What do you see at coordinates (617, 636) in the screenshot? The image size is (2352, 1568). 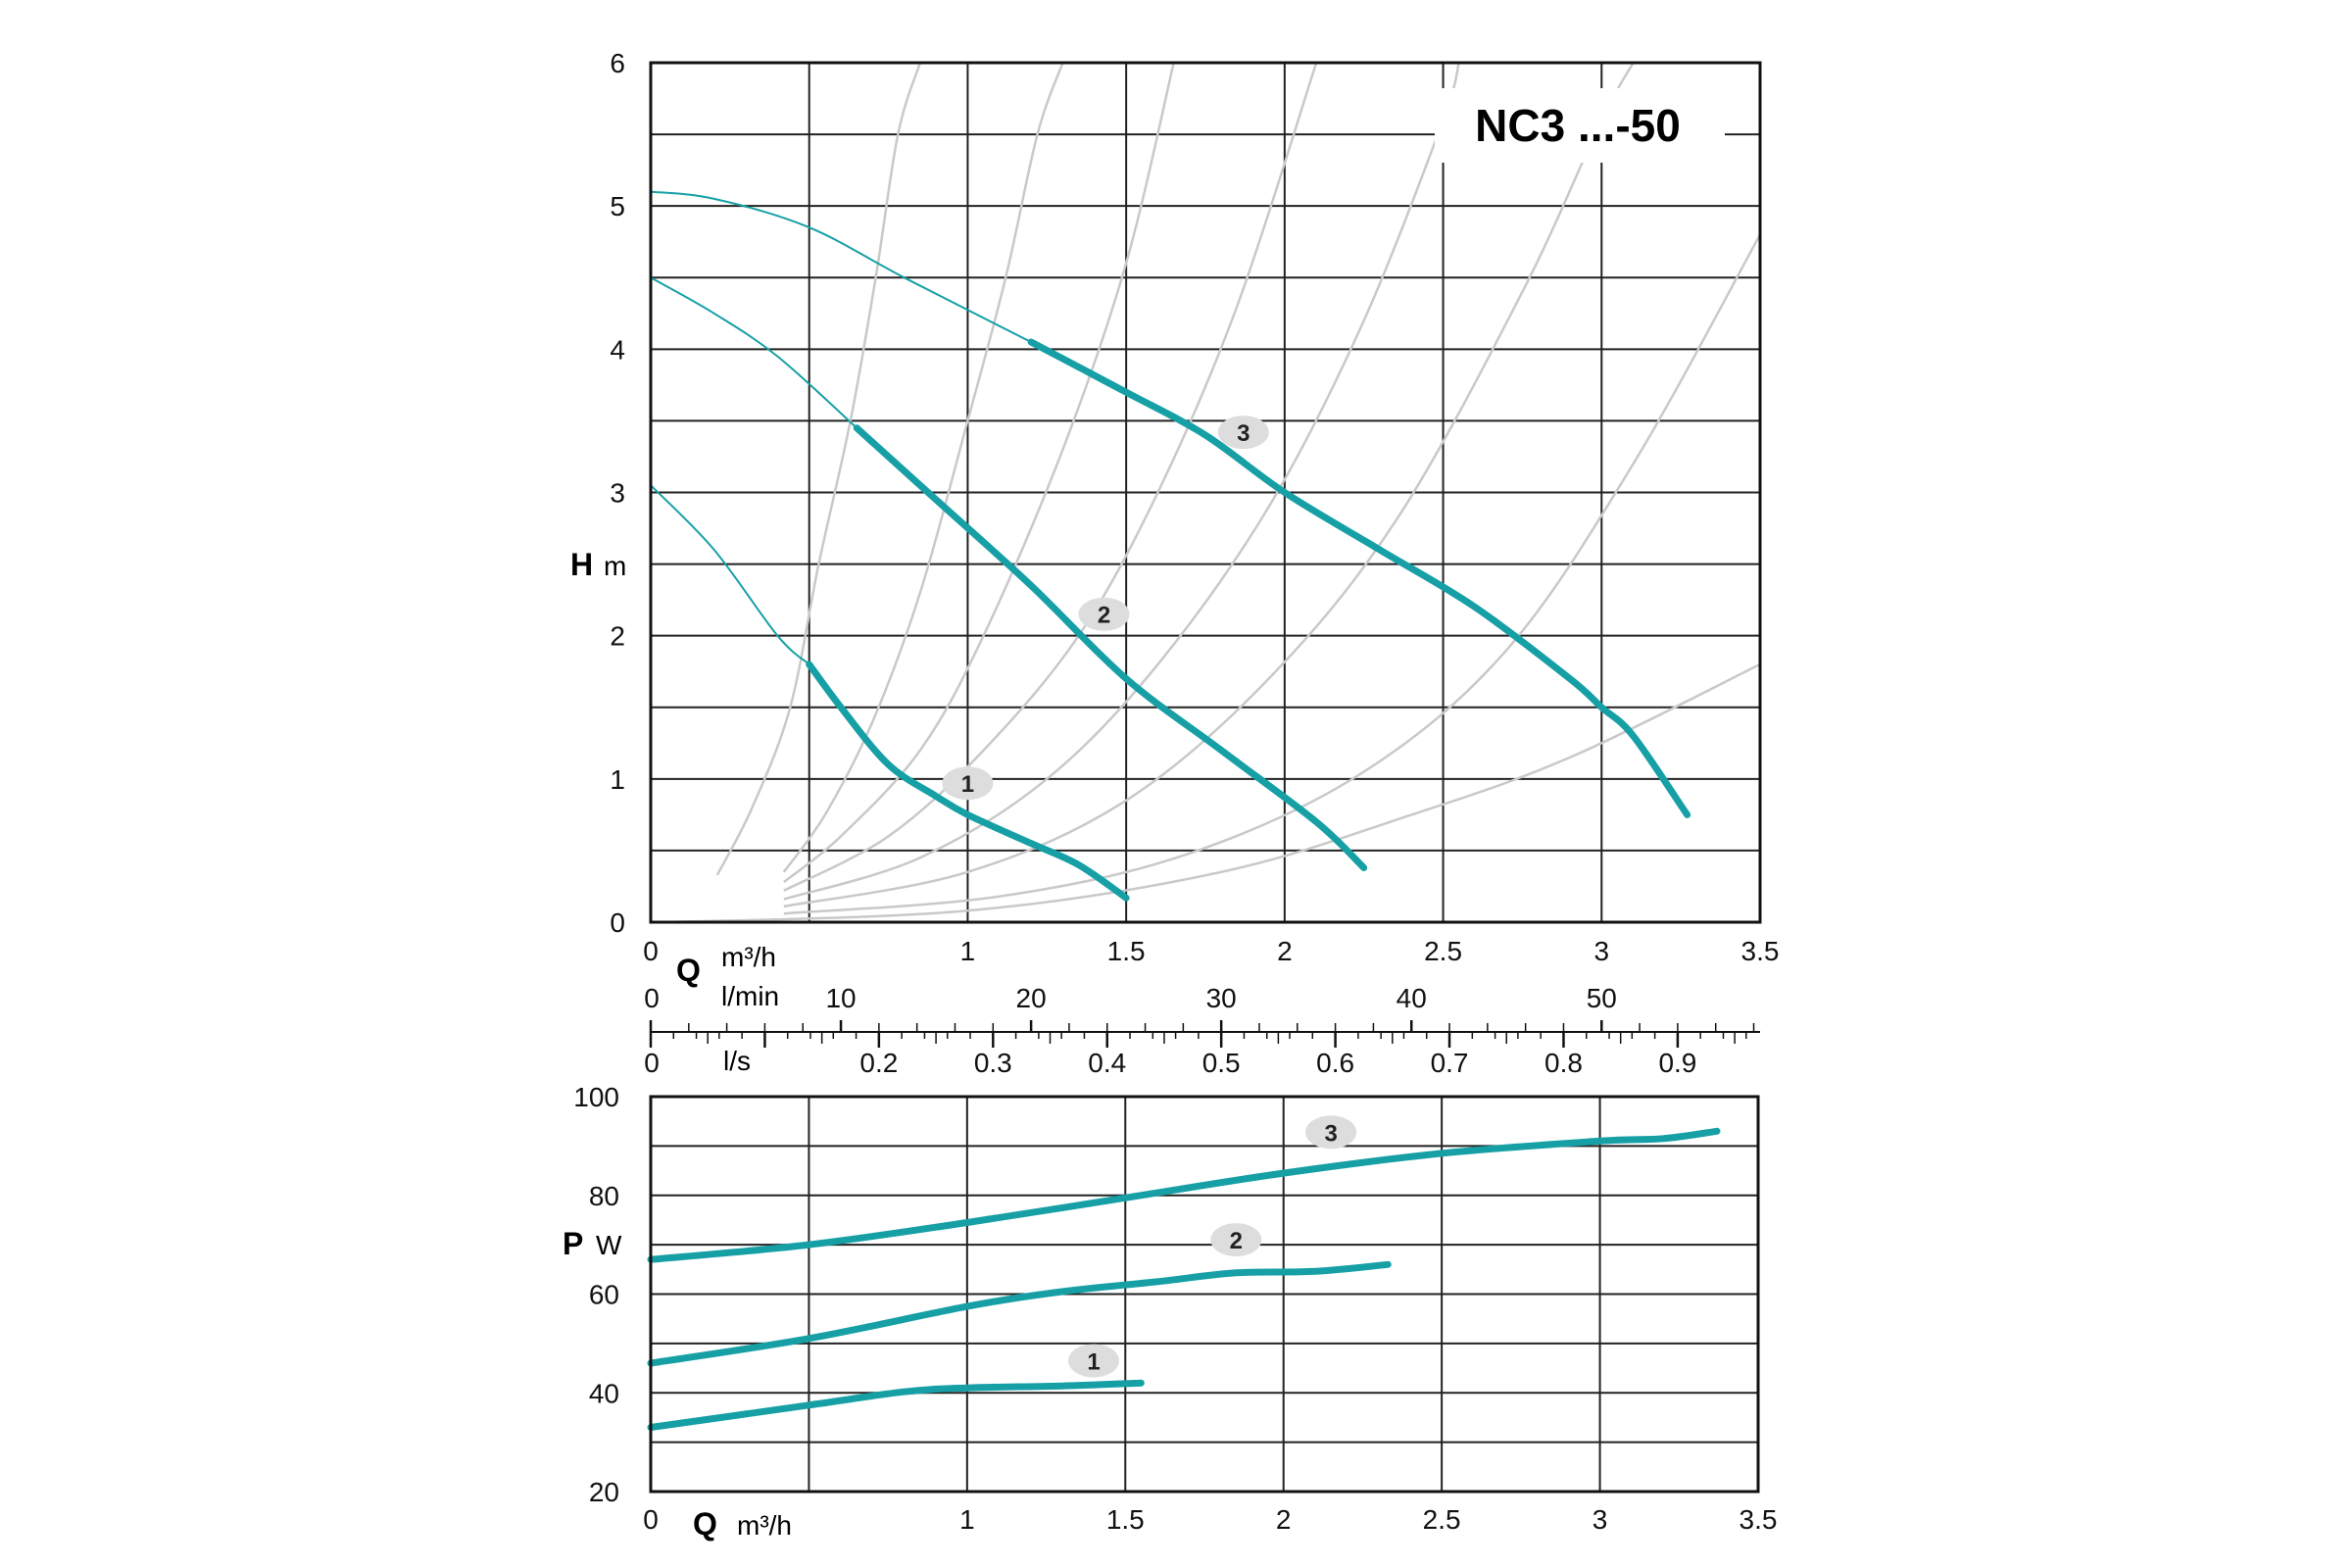 I see `head-y-tick-label: 2` at bounding box center [617, 636].